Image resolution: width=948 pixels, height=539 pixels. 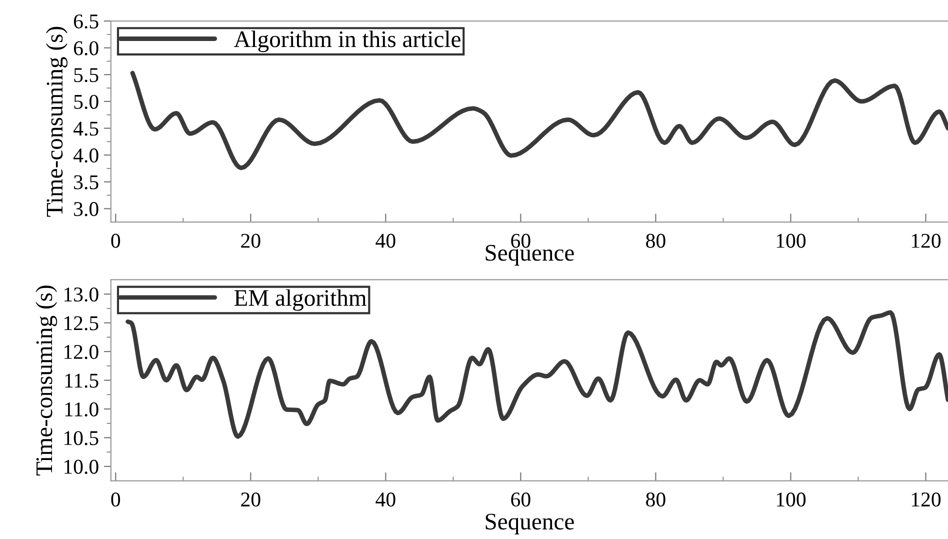 What do you see at coordinates (347, 41) in the screenshot?
I see `legend-label: Algorithm in this article` at bounding box center [347, 41].